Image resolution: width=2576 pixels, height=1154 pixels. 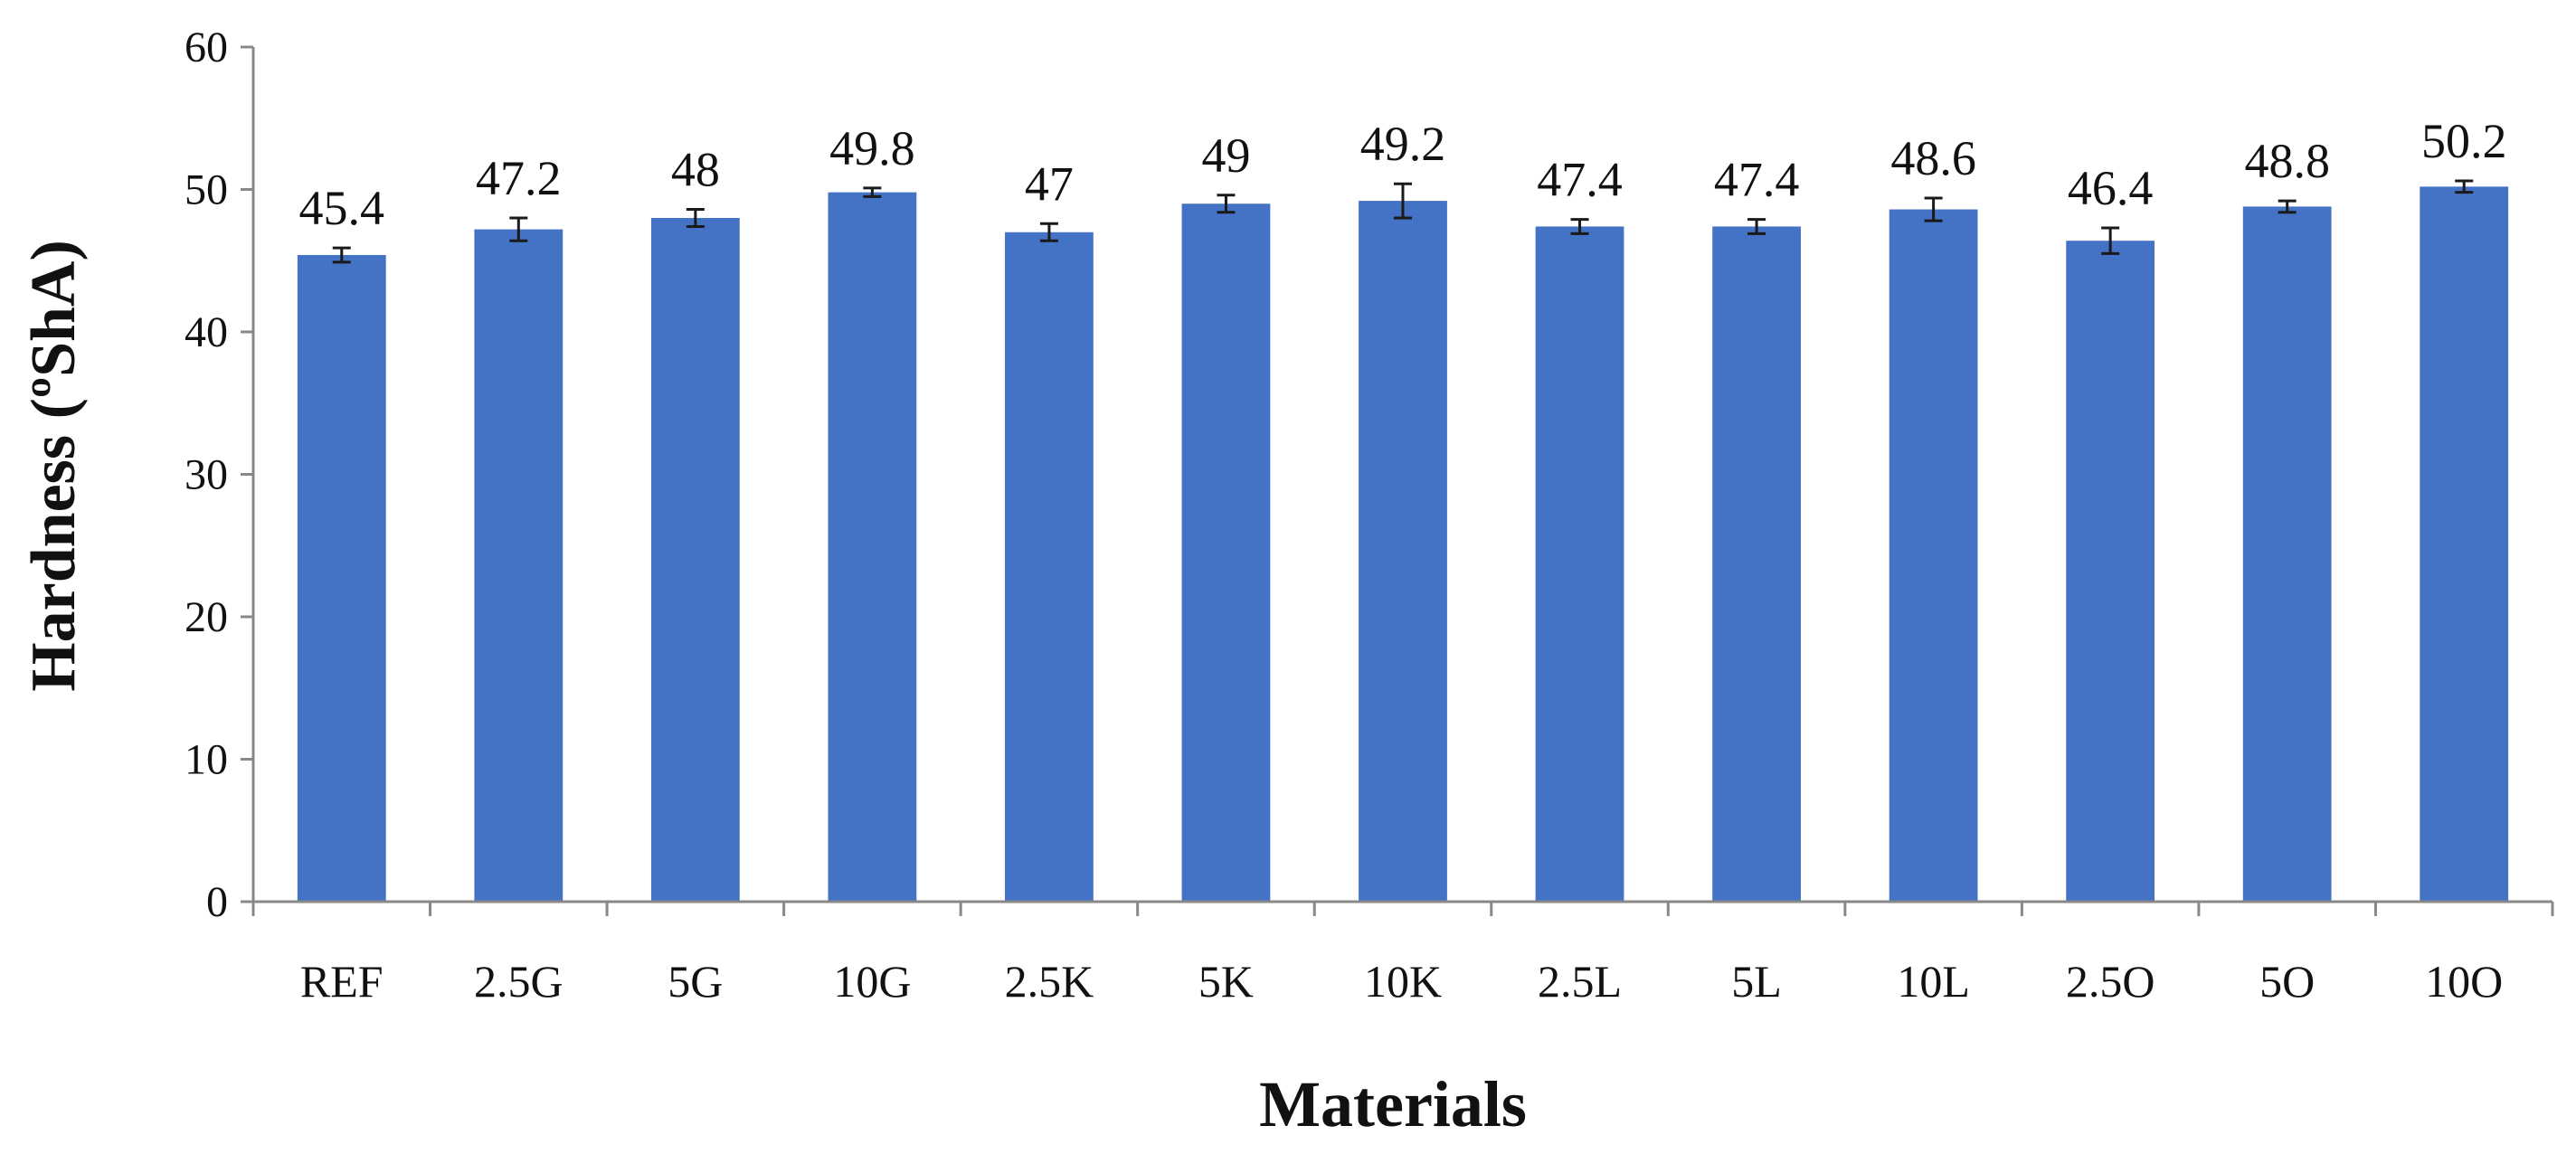 What do you see at coordinates (1933, 158) in the screenshot?
I see `data-label: 48.6` at bounding box center [1933, 158].